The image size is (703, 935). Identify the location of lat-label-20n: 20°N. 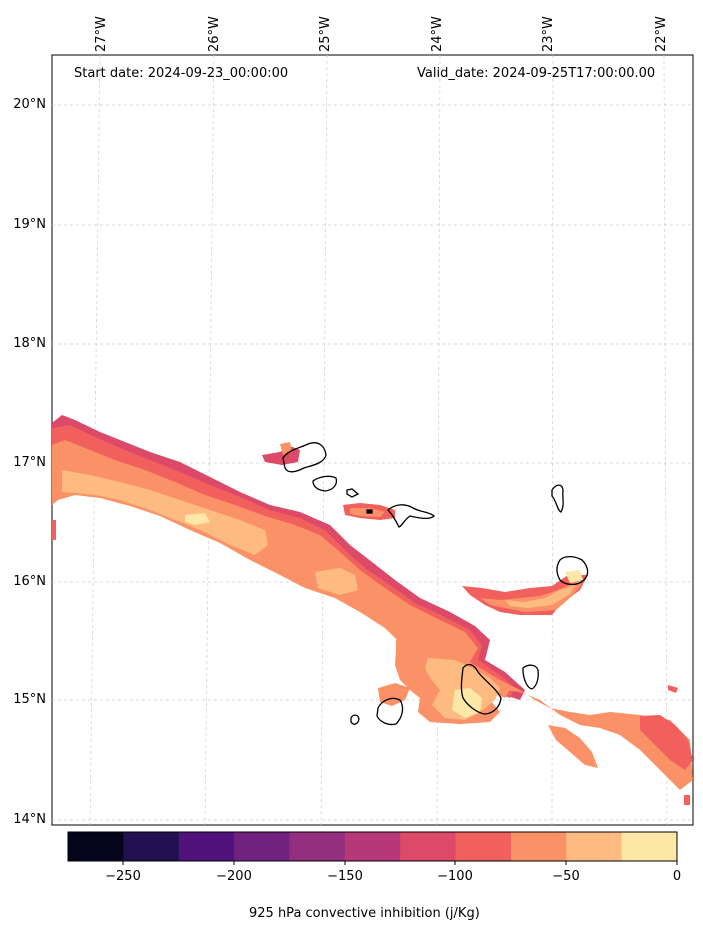
(29, 104).